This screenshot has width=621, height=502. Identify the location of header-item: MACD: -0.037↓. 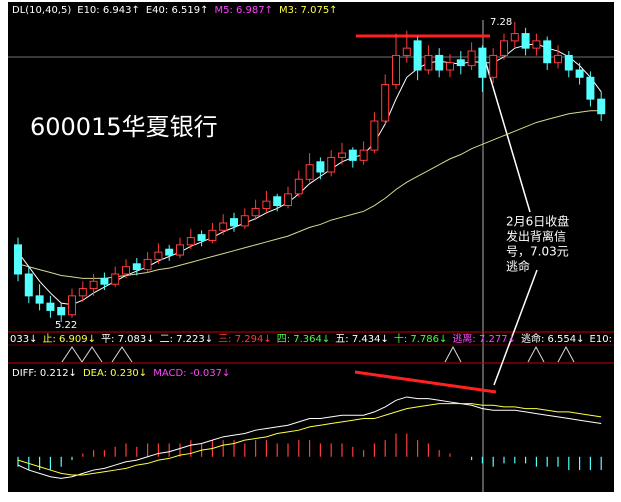
(191, 373).